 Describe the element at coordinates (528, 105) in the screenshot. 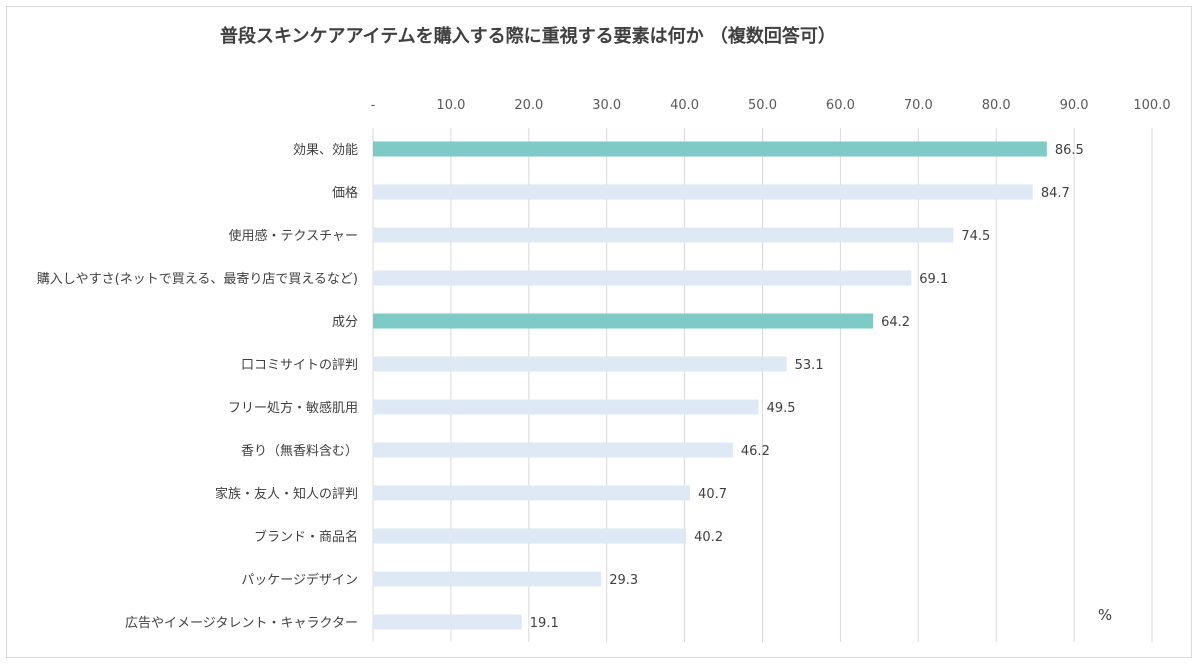

I see `x-tick-label: 20.0` at that location.